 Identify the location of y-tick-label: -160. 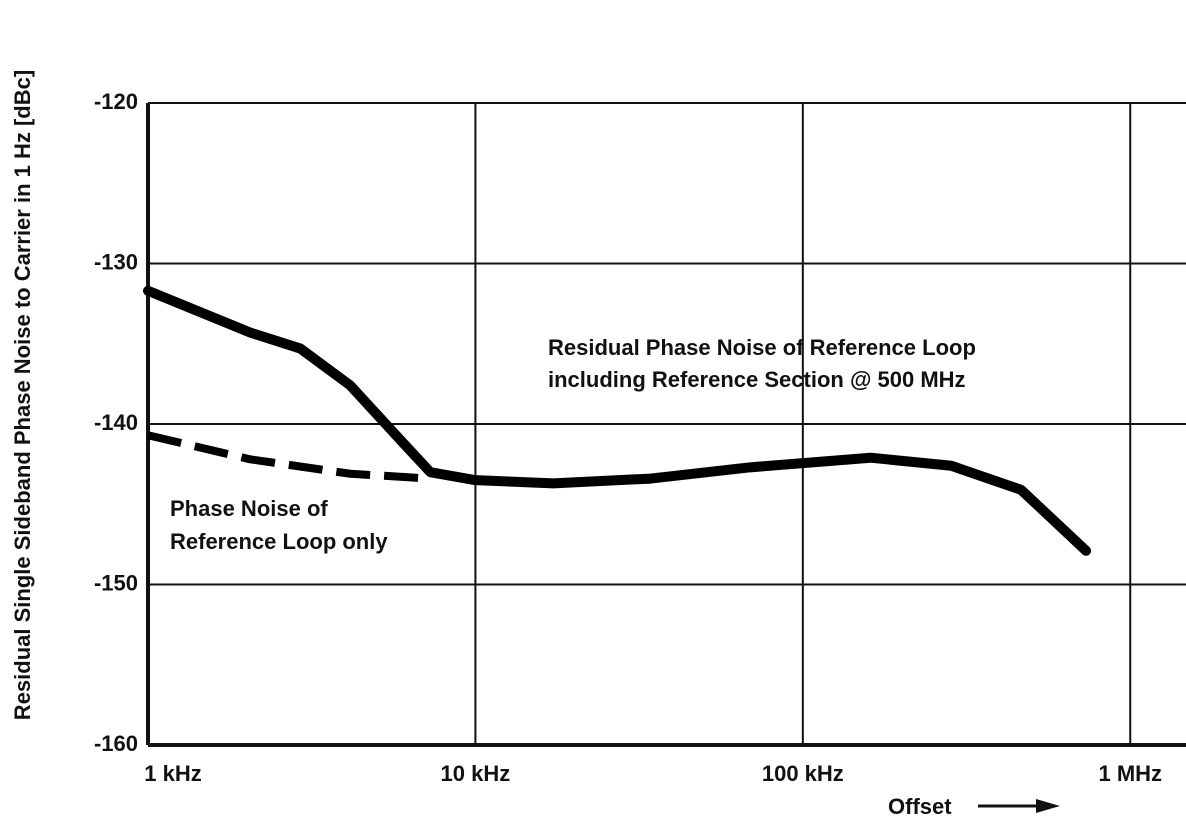
(116, 743).